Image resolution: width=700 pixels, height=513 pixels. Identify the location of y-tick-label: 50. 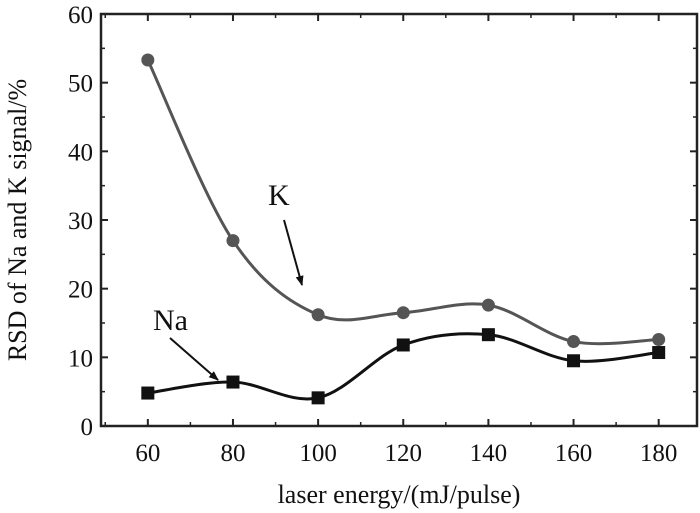
(80, 84).